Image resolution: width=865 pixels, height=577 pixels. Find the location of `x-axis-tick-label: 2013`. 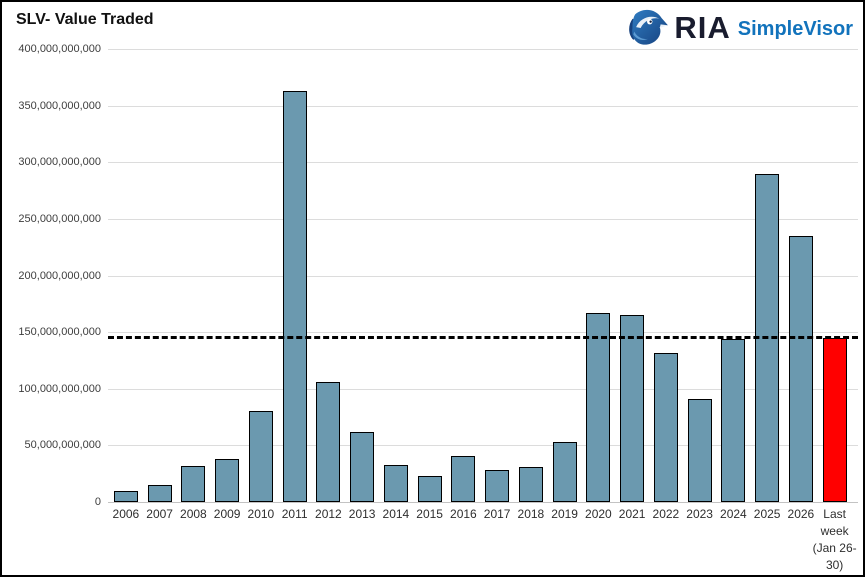

x-axis-tick-label: 2013 is located at coordinates (362, 514).